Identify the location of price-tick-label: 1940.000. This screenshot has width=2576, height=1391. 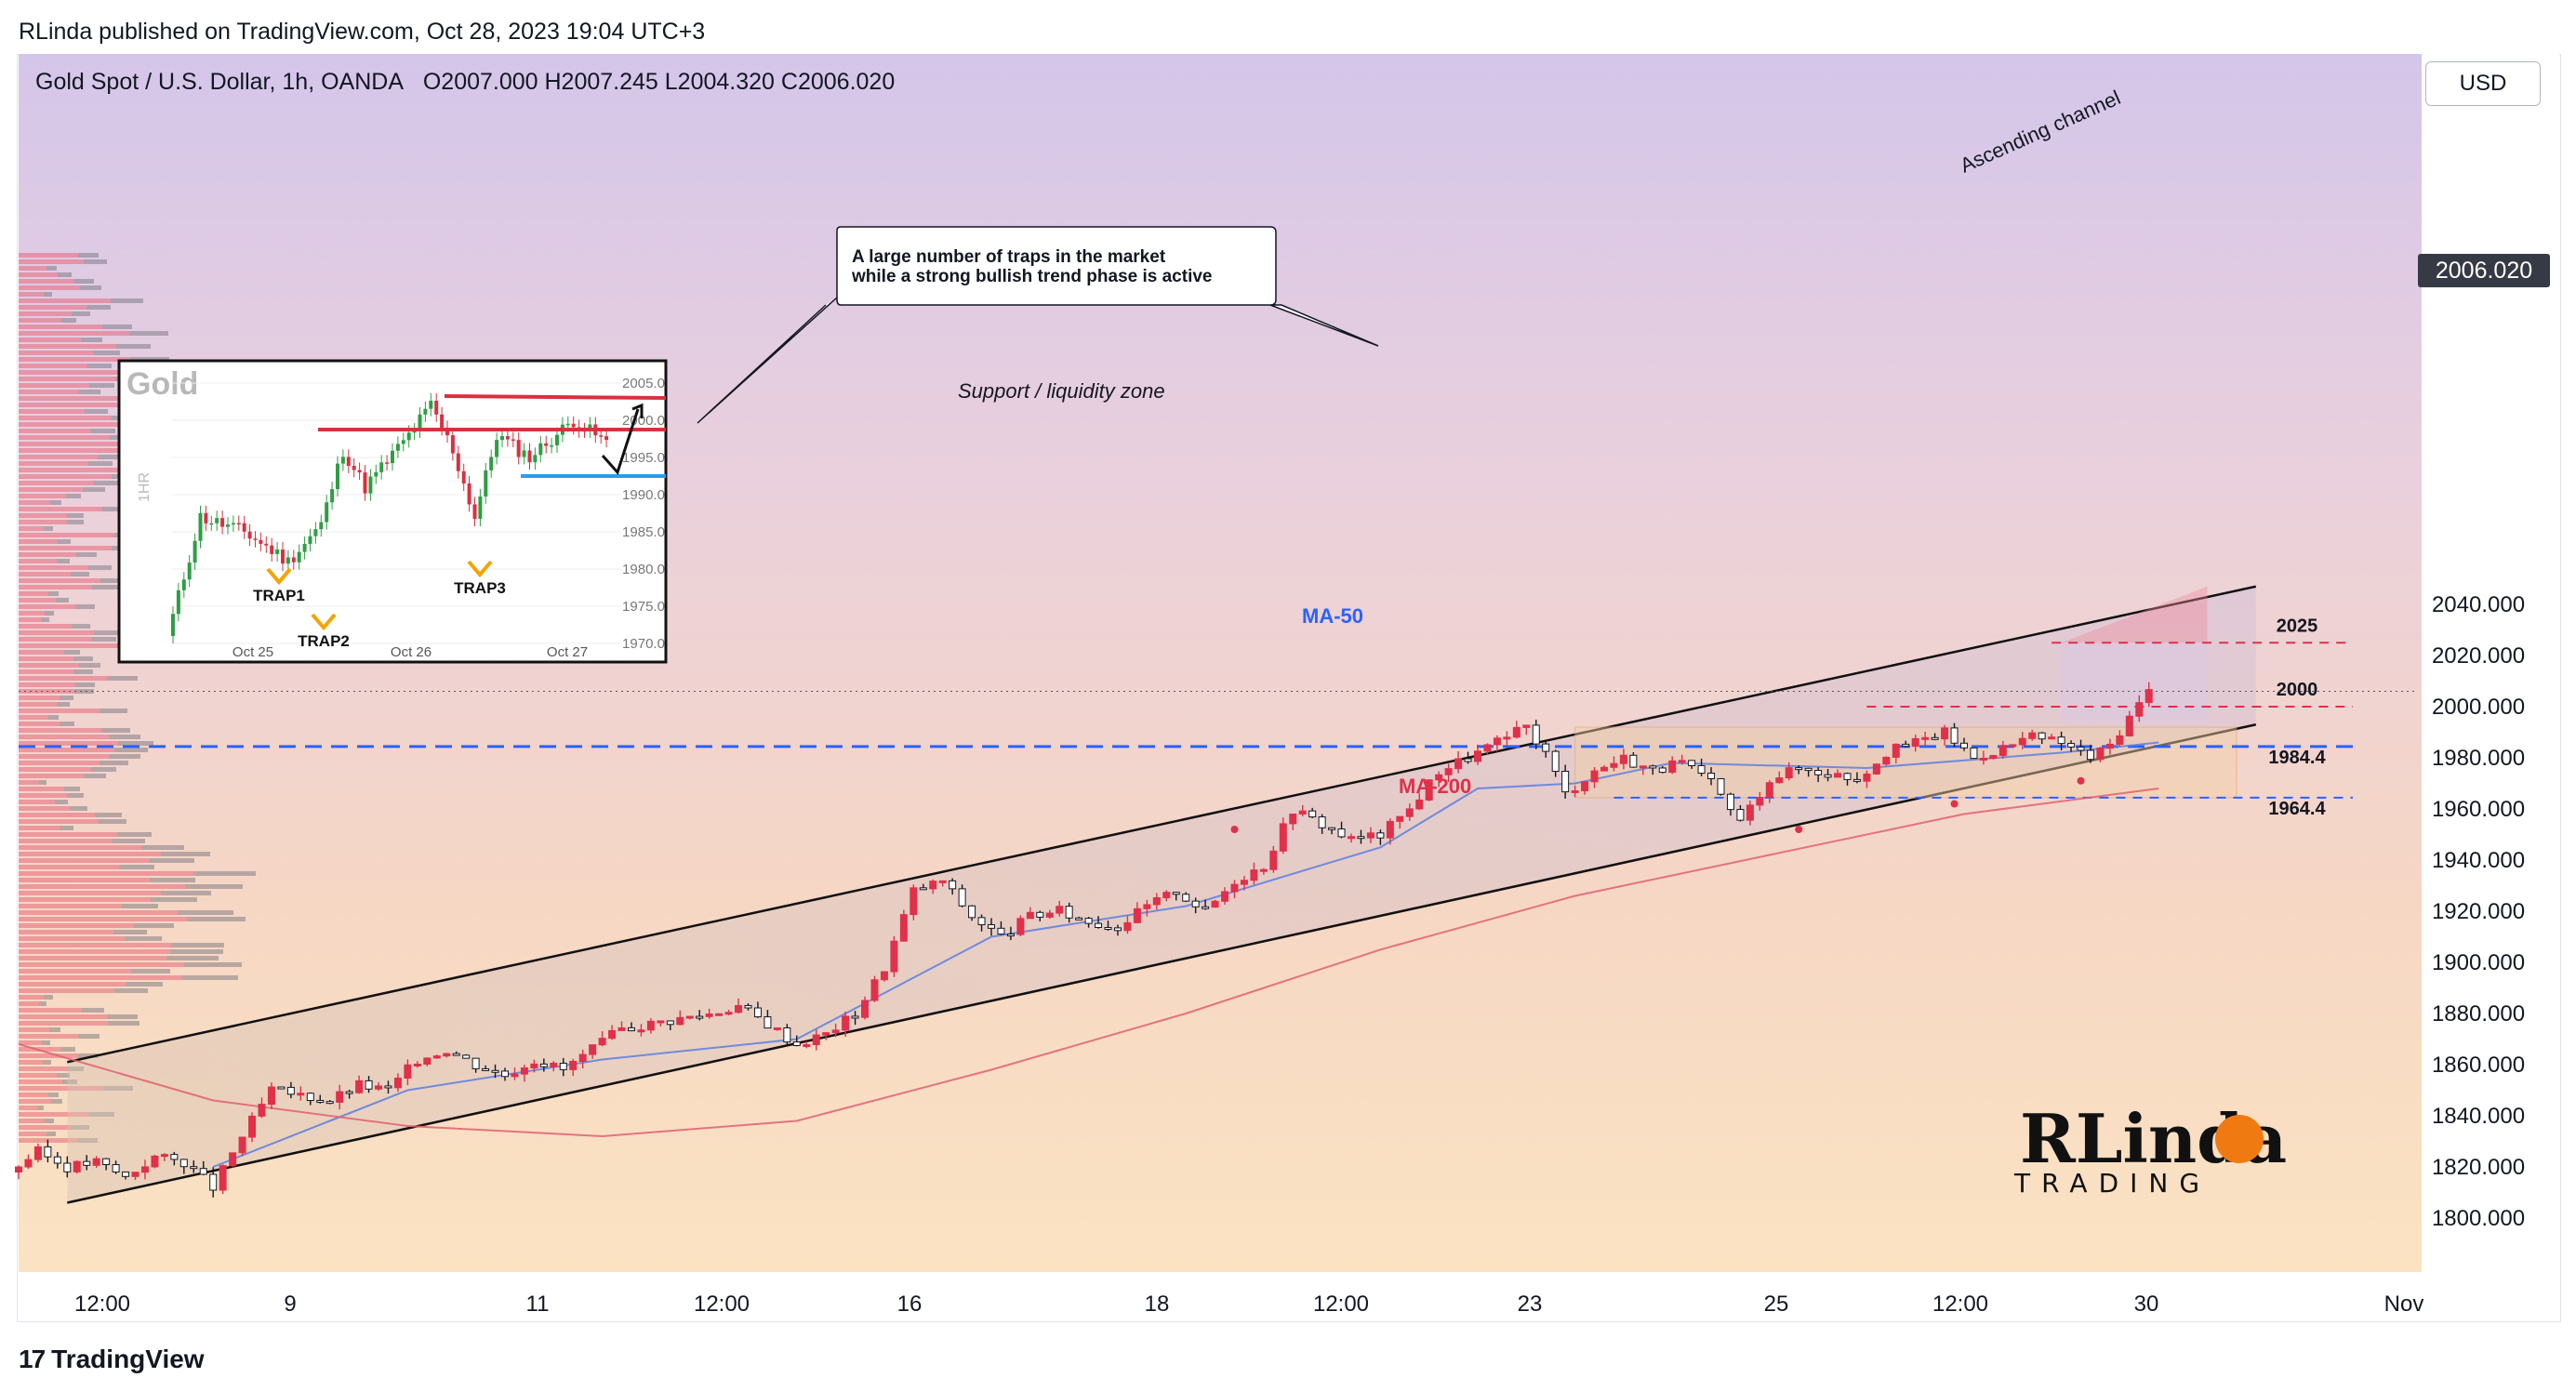
(2478, 860).